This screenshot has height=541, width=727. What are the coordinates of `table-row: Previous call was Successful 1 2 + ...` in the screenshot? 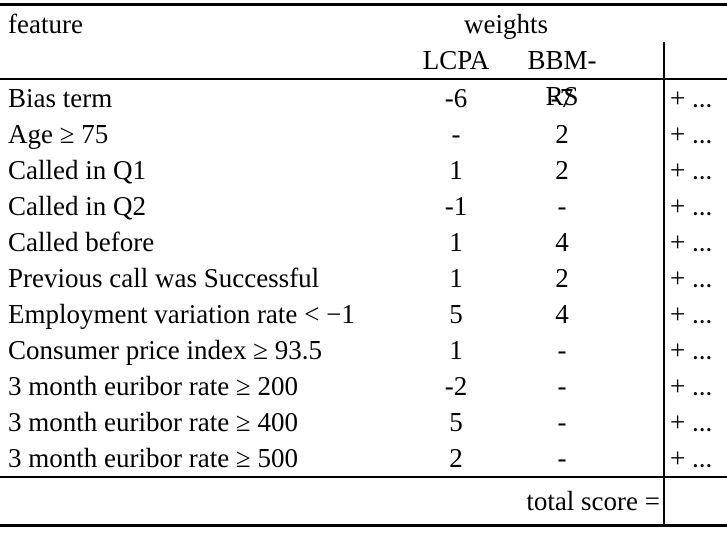 It's located at (363, 278).